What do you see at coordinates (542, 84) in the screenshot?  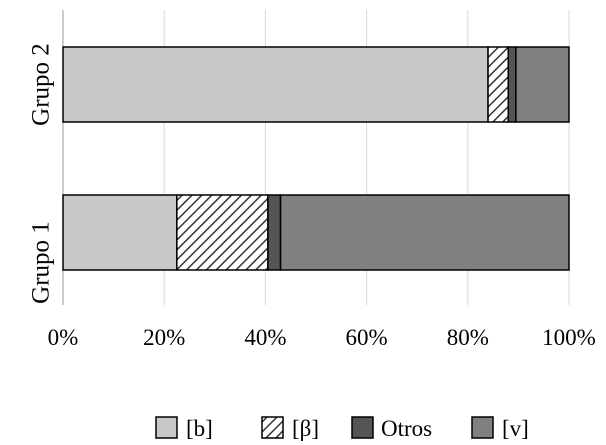 I see `bar-grupo-2-v` at bounding box center [542, 84].